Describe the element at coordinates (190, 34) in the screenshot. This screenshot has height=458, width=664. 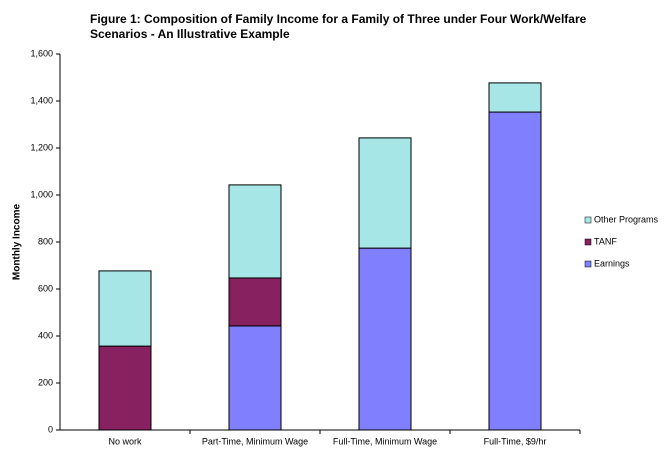
I see `chart-title: Scenarios - An Illustrative Example` at that location.